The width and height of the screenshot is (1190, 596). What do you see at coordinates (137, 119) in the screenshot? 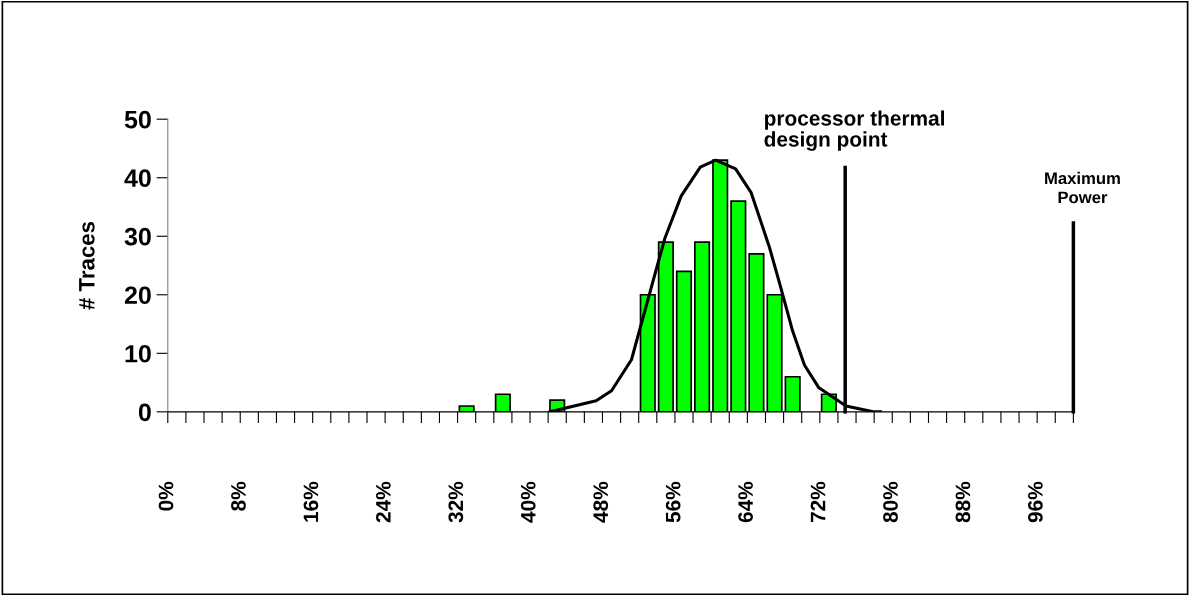
I see `y-tick-label: 50` at bounding box center [137, 119].